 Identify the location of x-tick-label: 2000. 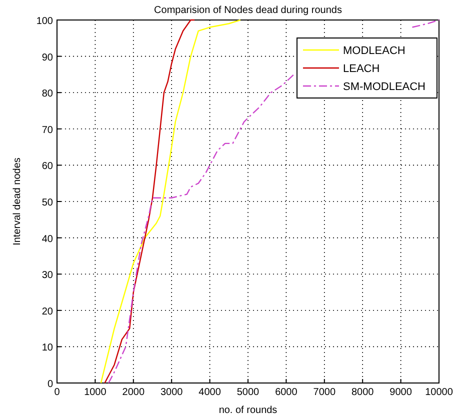
(133, 392).